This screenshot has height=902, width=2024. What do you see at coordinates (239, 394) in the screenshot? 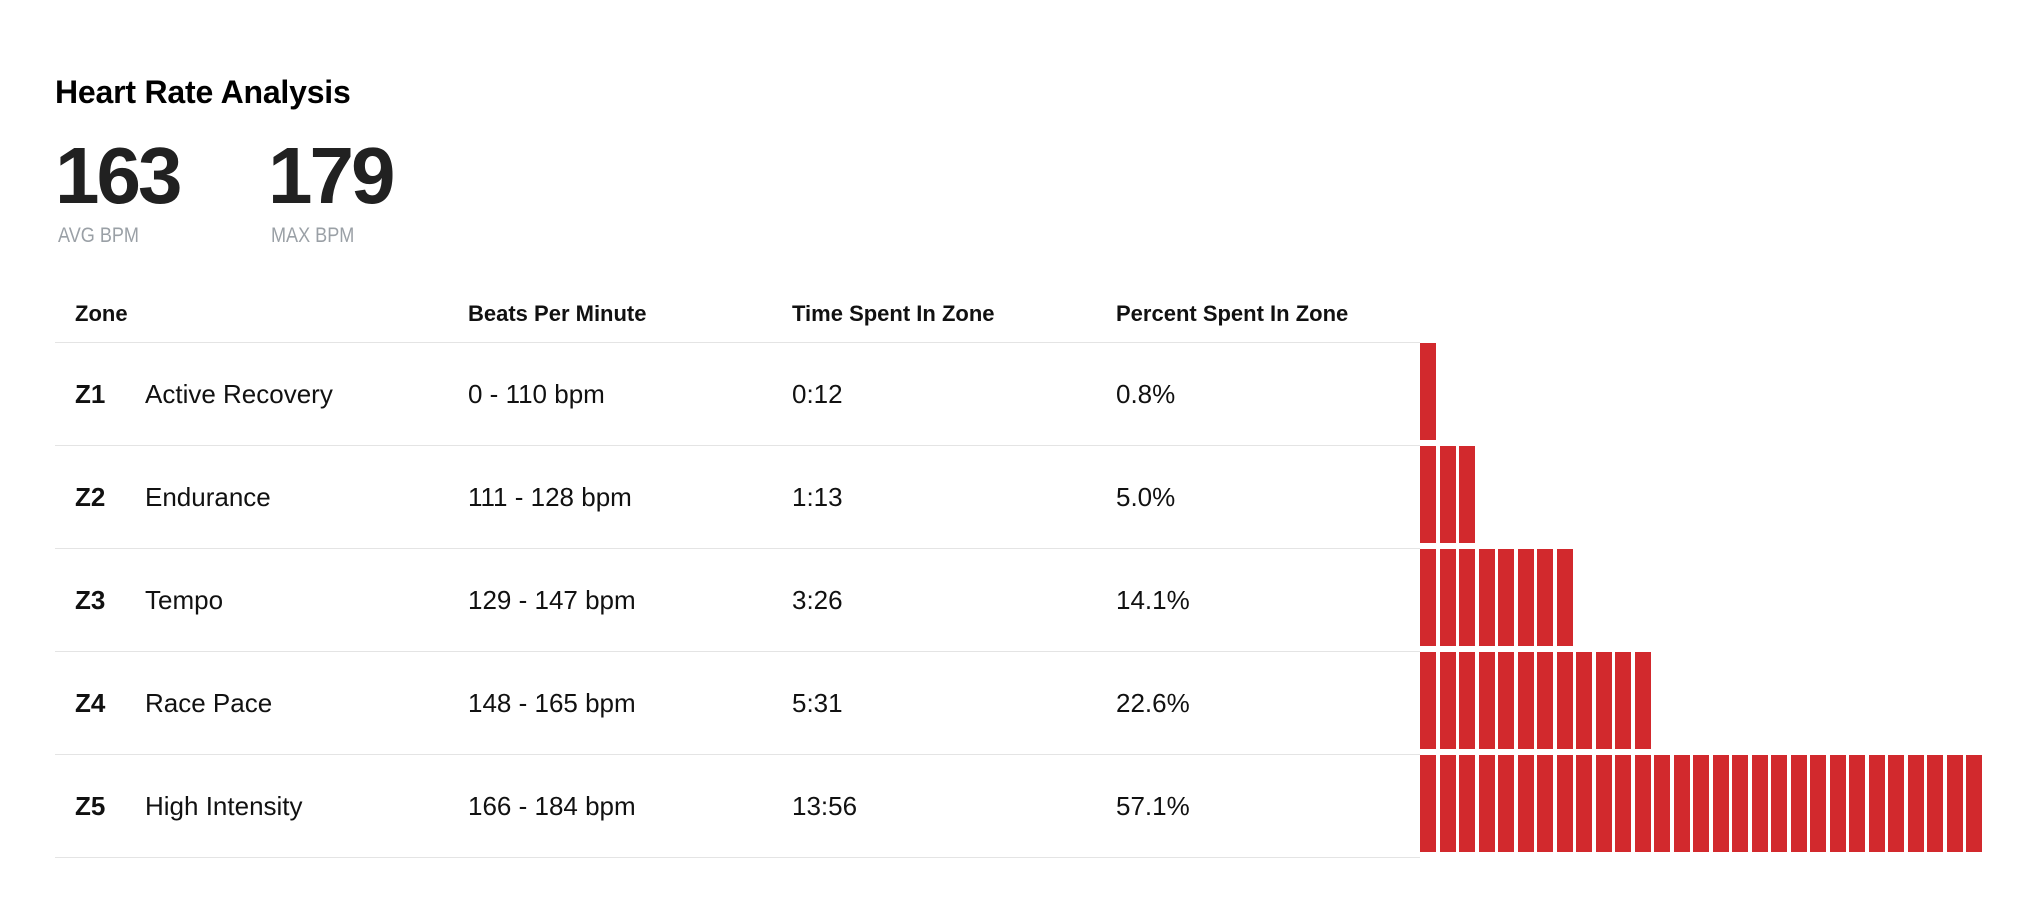
I see `zone-name: Active Recovery` at bounding box center [239, 394].